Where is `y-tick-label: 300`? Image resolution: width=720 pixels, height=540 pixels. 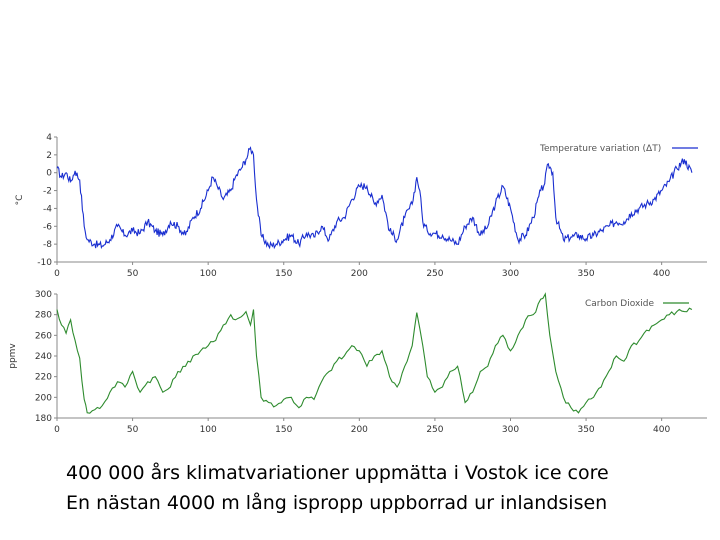
y-tick-label: 300 is located at coordinates (43, 295).